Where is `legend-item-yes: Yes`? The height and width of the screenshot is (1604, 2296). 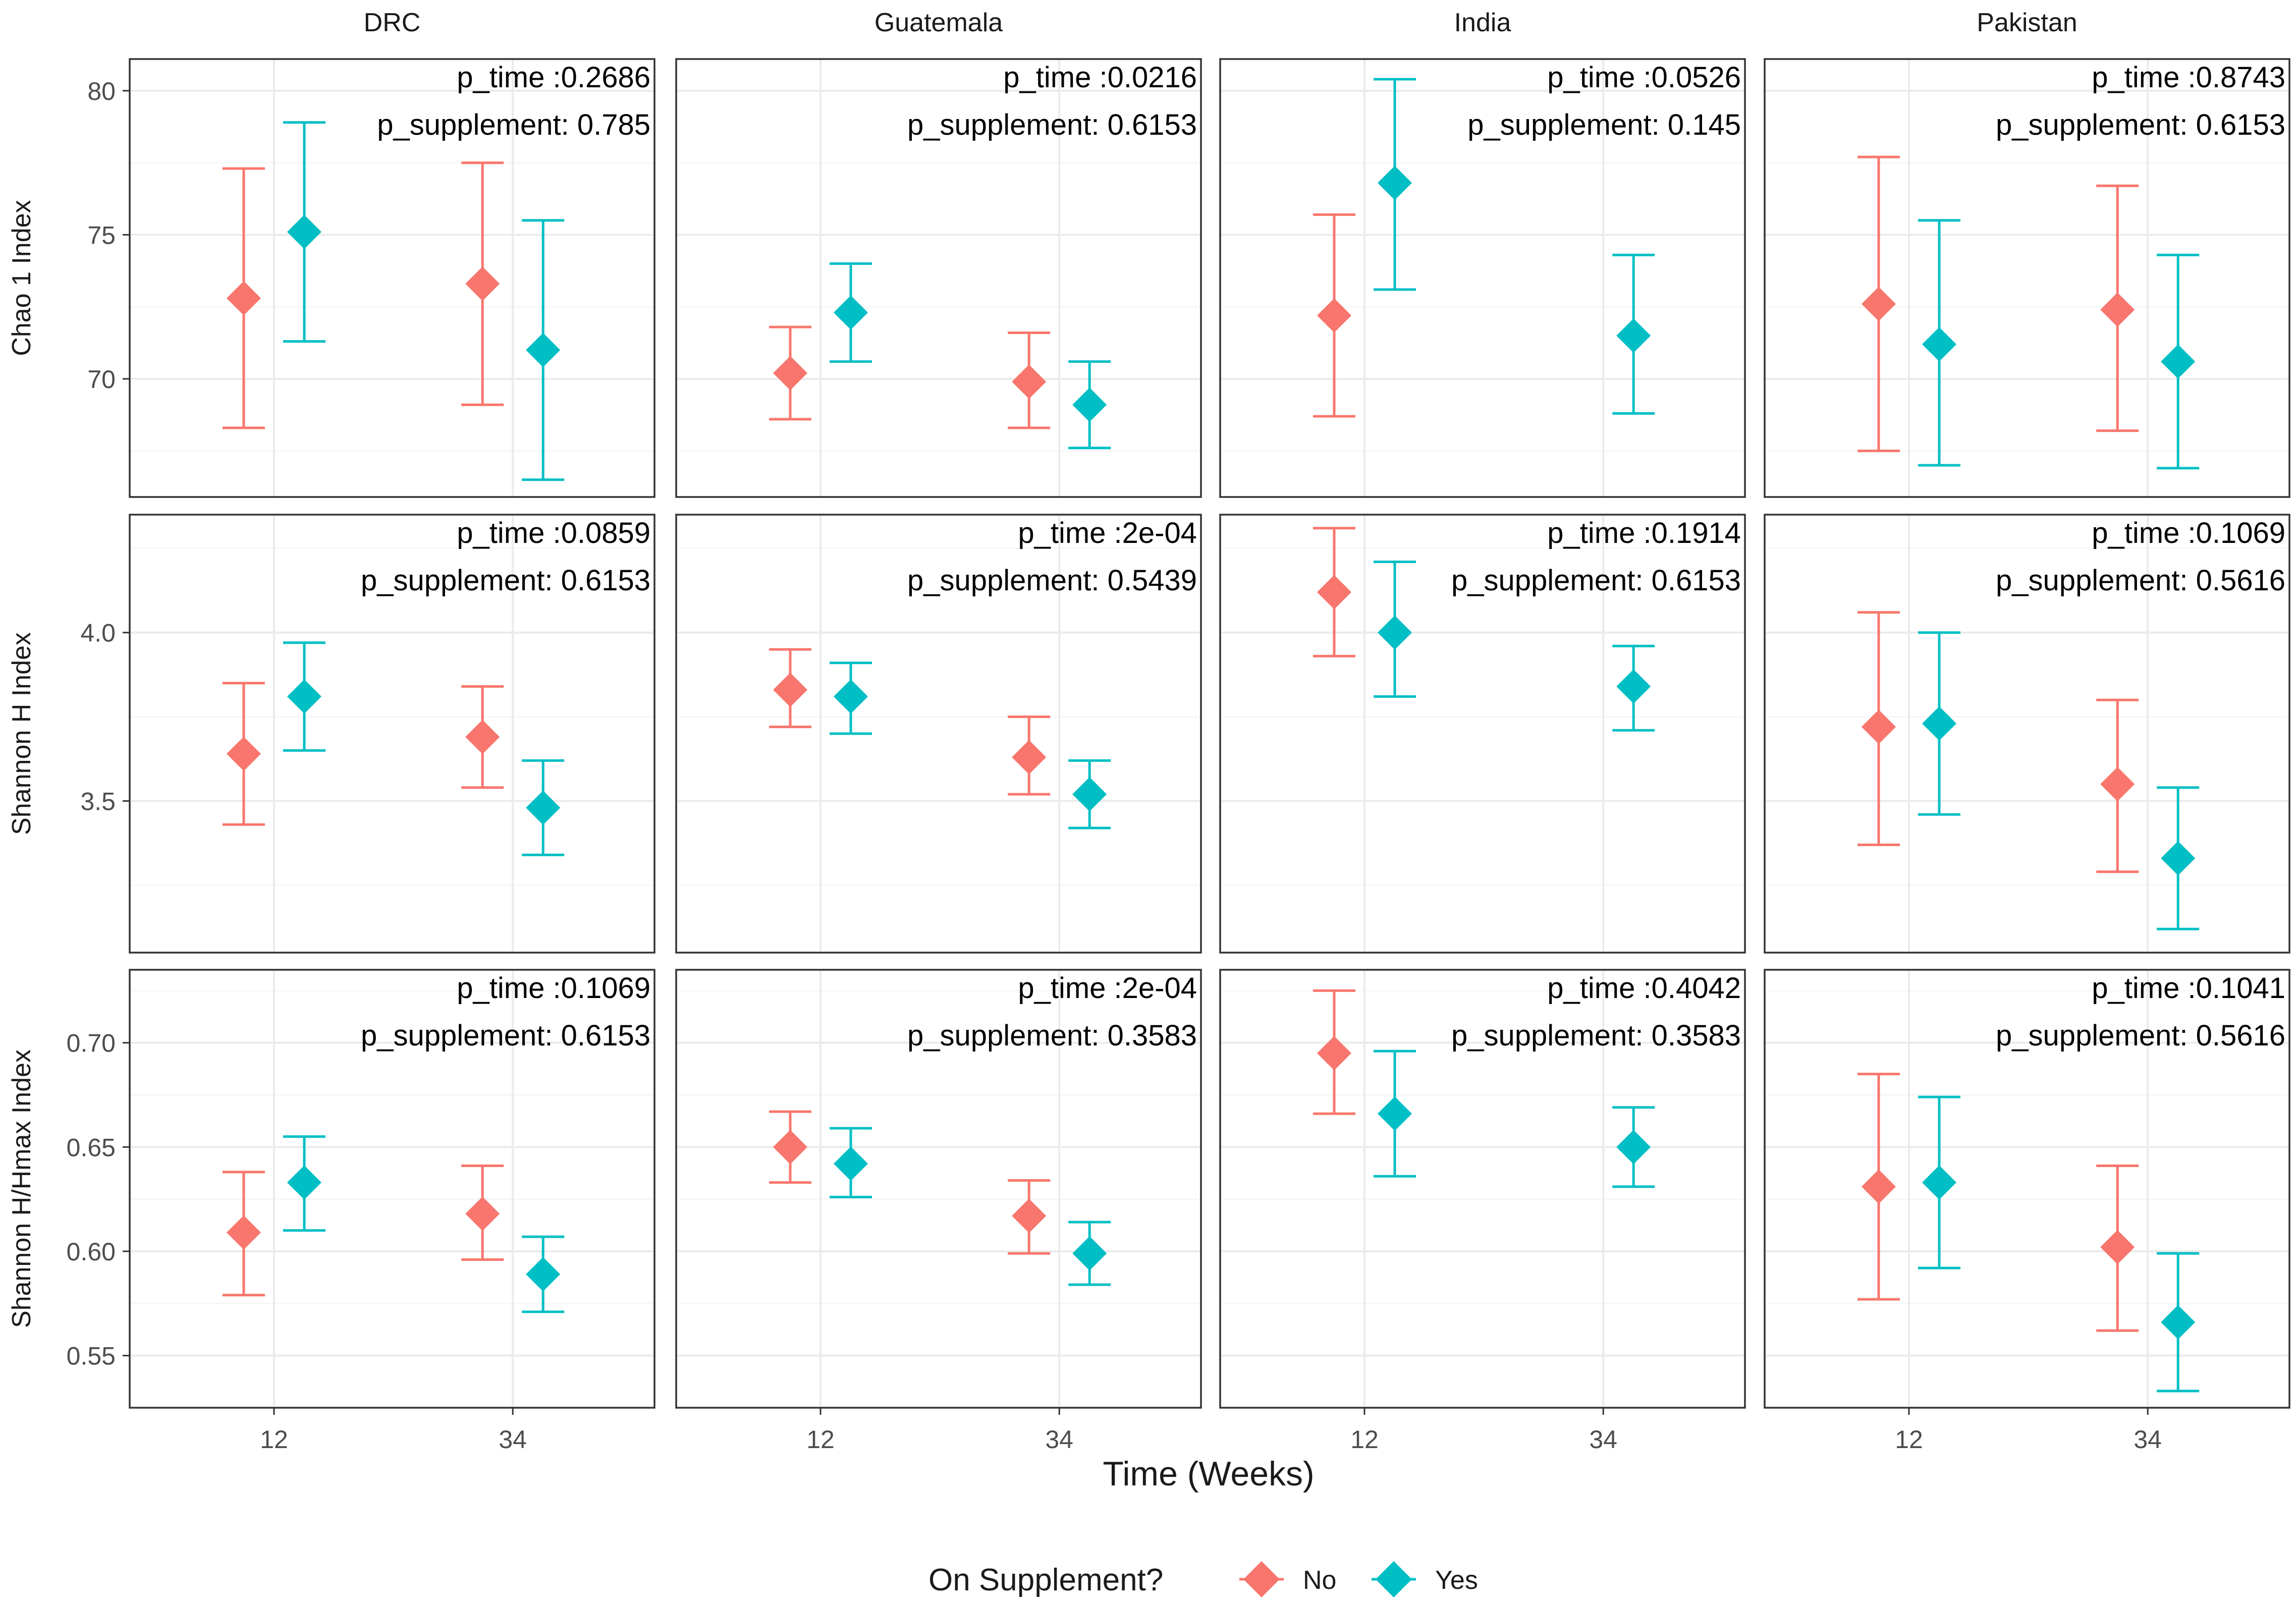
legend-item-yes: Yes is located at coordinates (1425, 1579).